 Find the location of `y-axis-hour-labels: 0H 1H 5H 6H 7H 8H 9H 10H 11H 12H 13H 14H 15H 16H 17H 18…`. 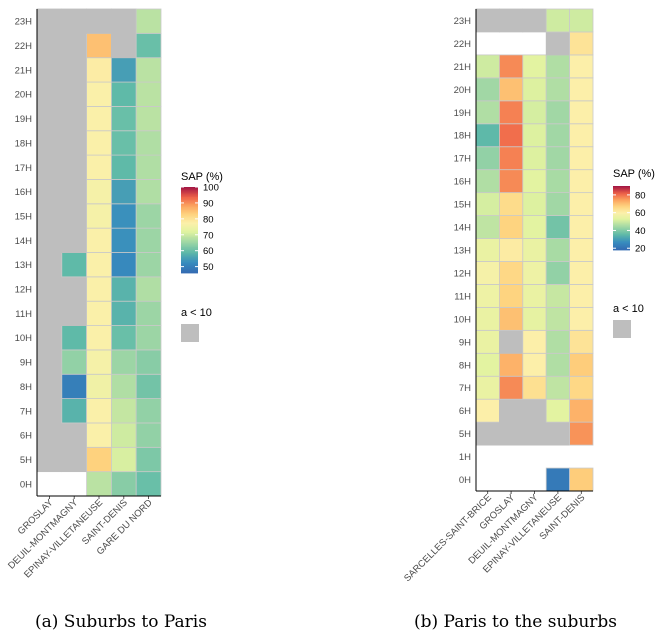

y-axis-hour-labels: 0H 1H 5H 6H 7H 8H 9H 10H 11H 12H 13H 14H 15H 16H 17H 18… is located at coordinates (463, 251).